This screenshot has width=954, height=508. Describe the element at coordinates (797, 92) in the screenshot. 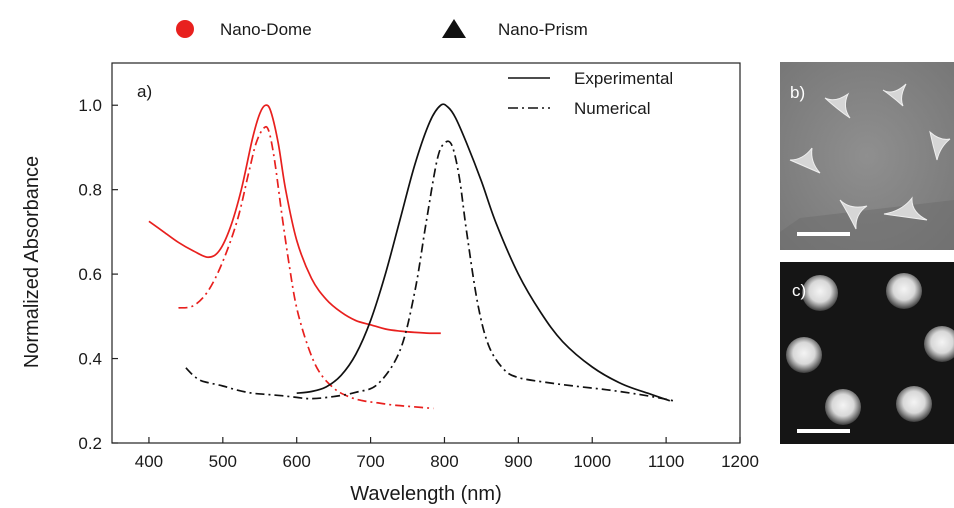

I see `panel-b-label: b)` at that location.